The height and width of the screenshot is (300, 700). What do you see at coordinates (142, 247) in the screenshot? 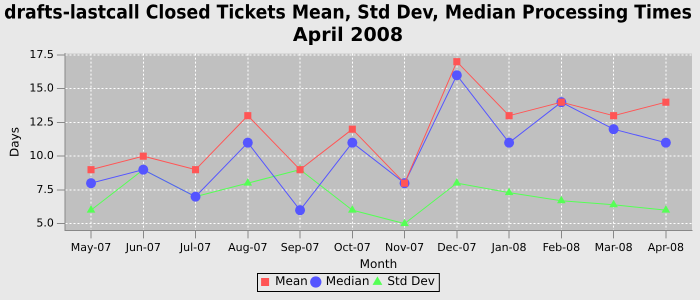
I see `x-tick-label: Jun-07` at bounding box center [142, 247].